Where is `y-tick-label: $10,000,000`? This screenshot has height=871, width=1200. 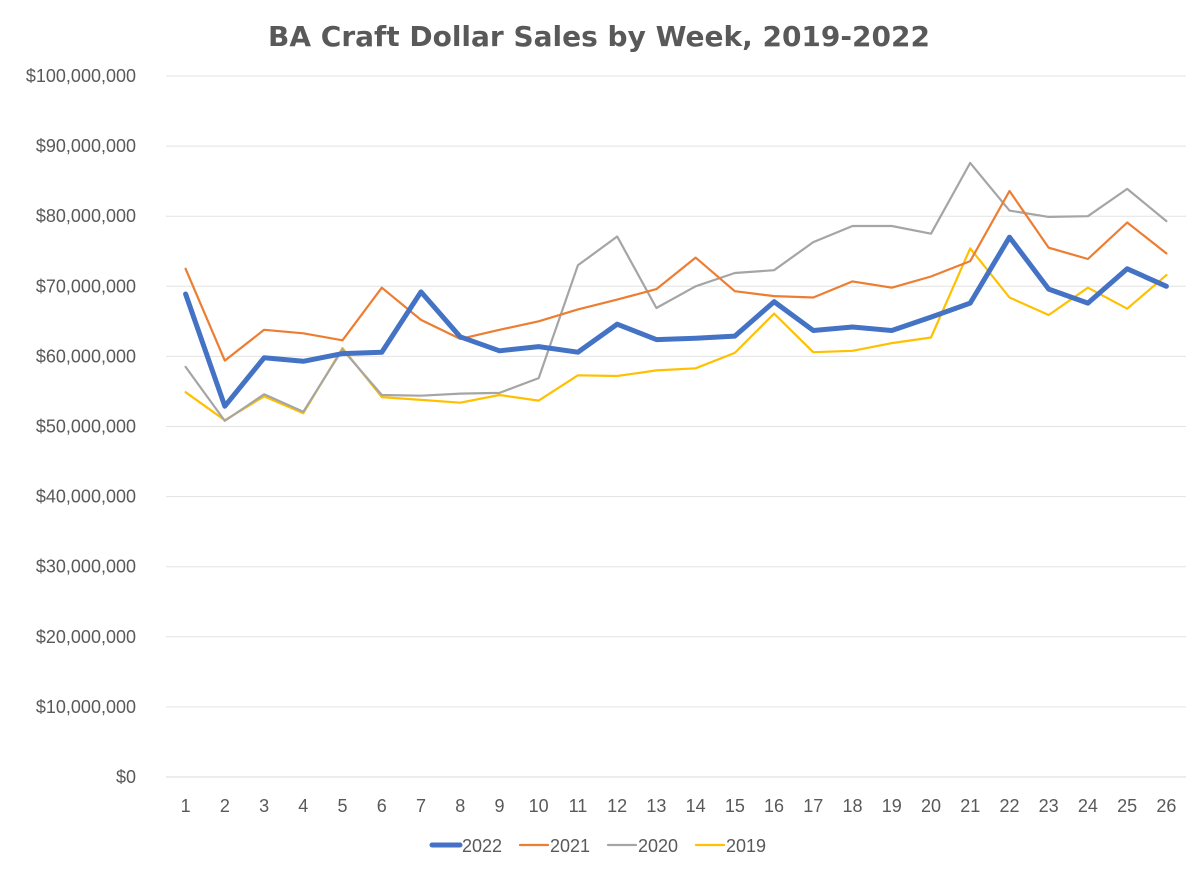
y-tick-label: $10,000,000 is located at coordinates (86, 707).